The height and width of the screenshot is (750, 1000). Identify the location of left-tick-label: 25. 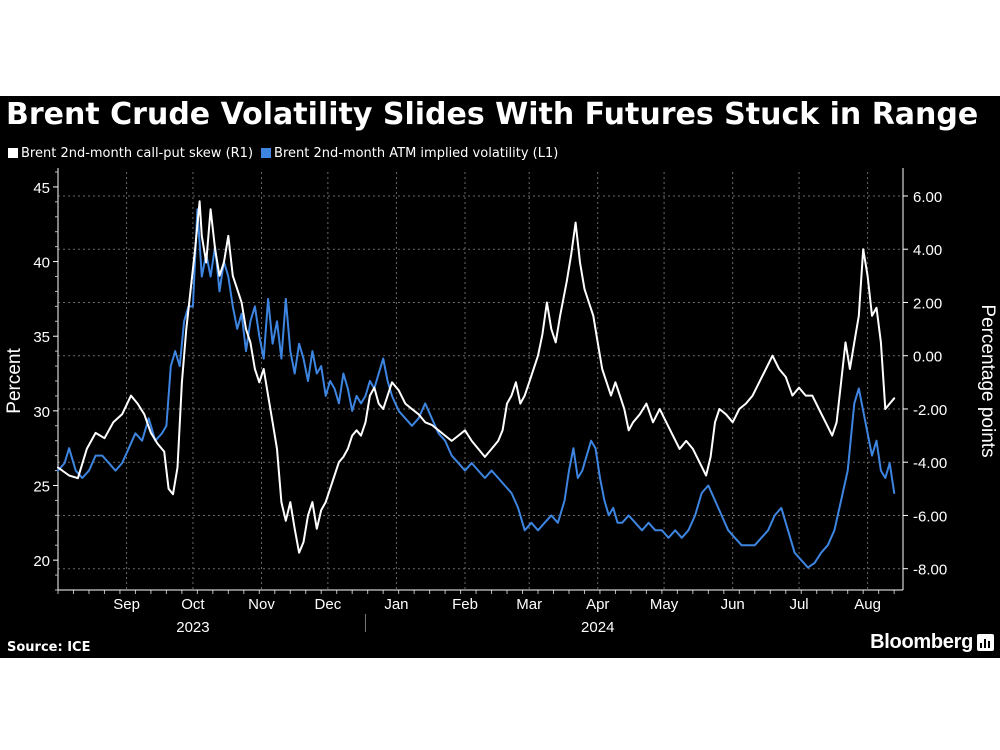
(41, 487).